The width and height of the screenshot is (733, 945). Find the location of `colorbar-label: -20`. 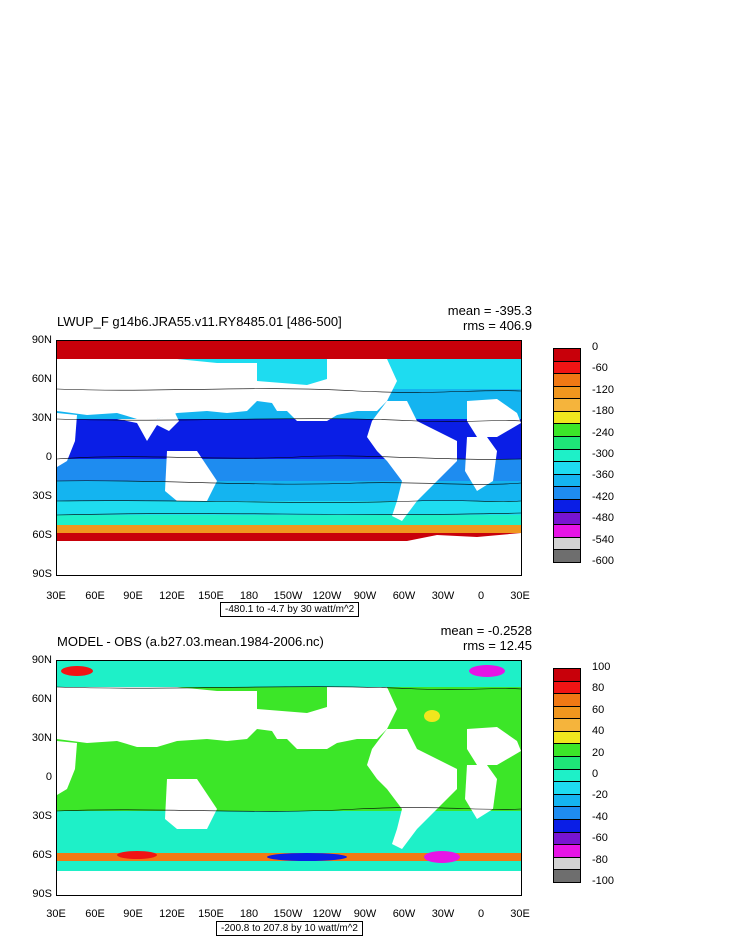

colorbar-label: -20 is located at coordinates (600, 795).